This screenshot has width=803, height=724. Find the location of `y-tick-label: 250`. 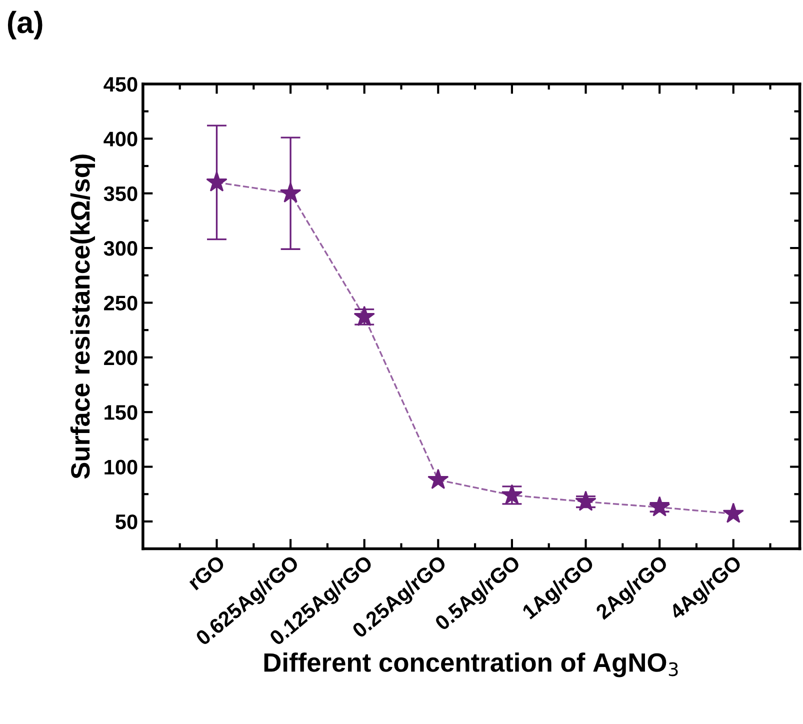

y-tick-label: 250 is located at coordinates (121, 303).